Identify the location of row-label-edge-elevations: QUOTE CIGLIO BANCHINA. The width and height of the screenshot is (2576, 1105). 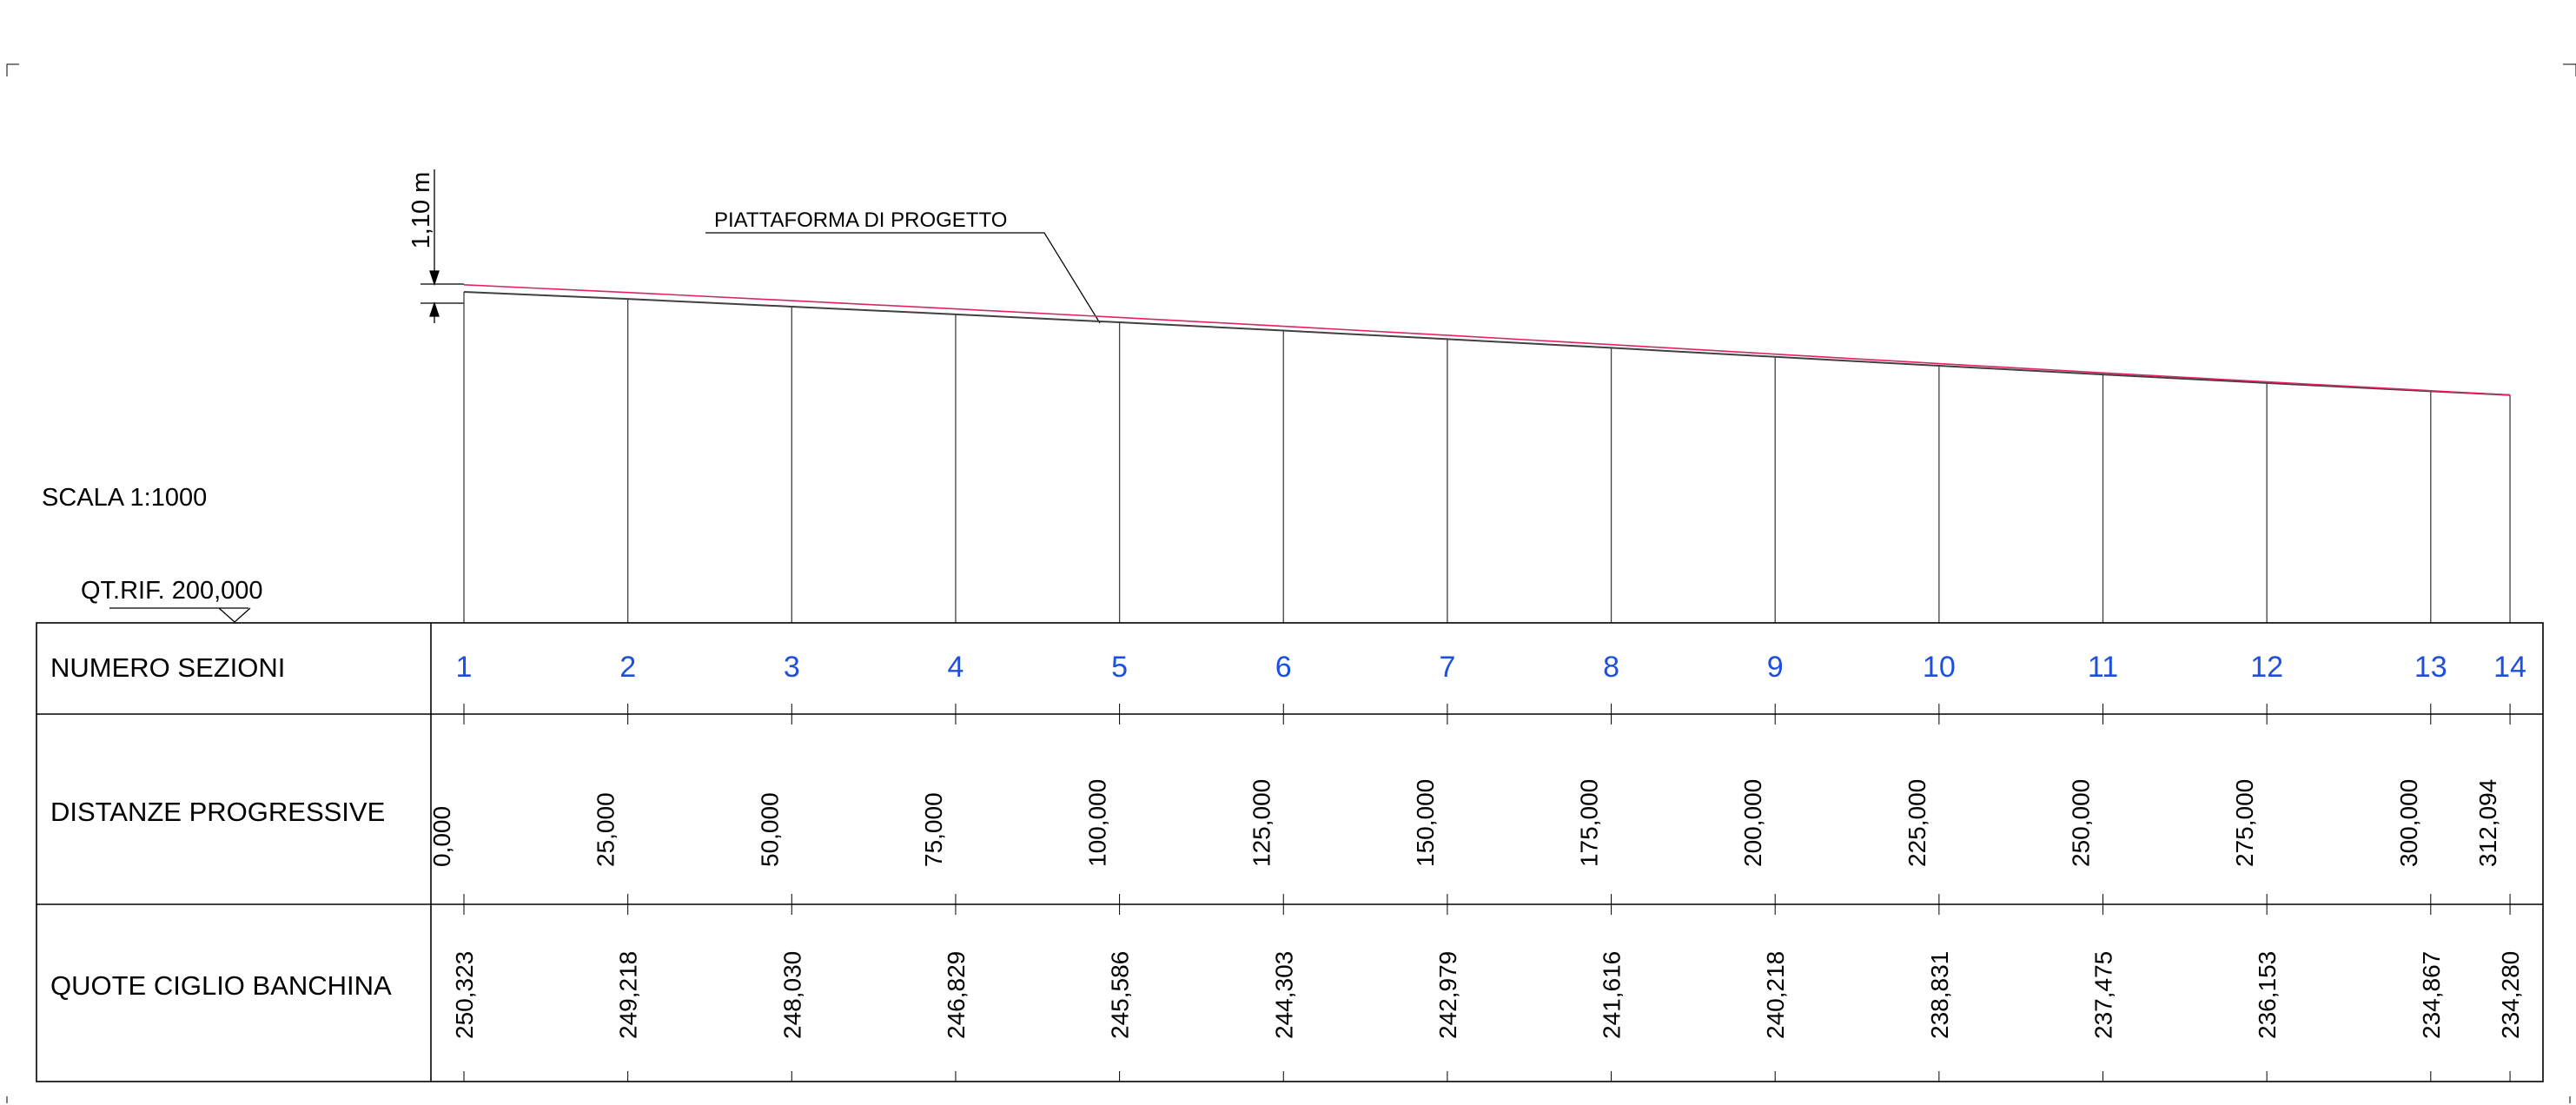
(221, 985).